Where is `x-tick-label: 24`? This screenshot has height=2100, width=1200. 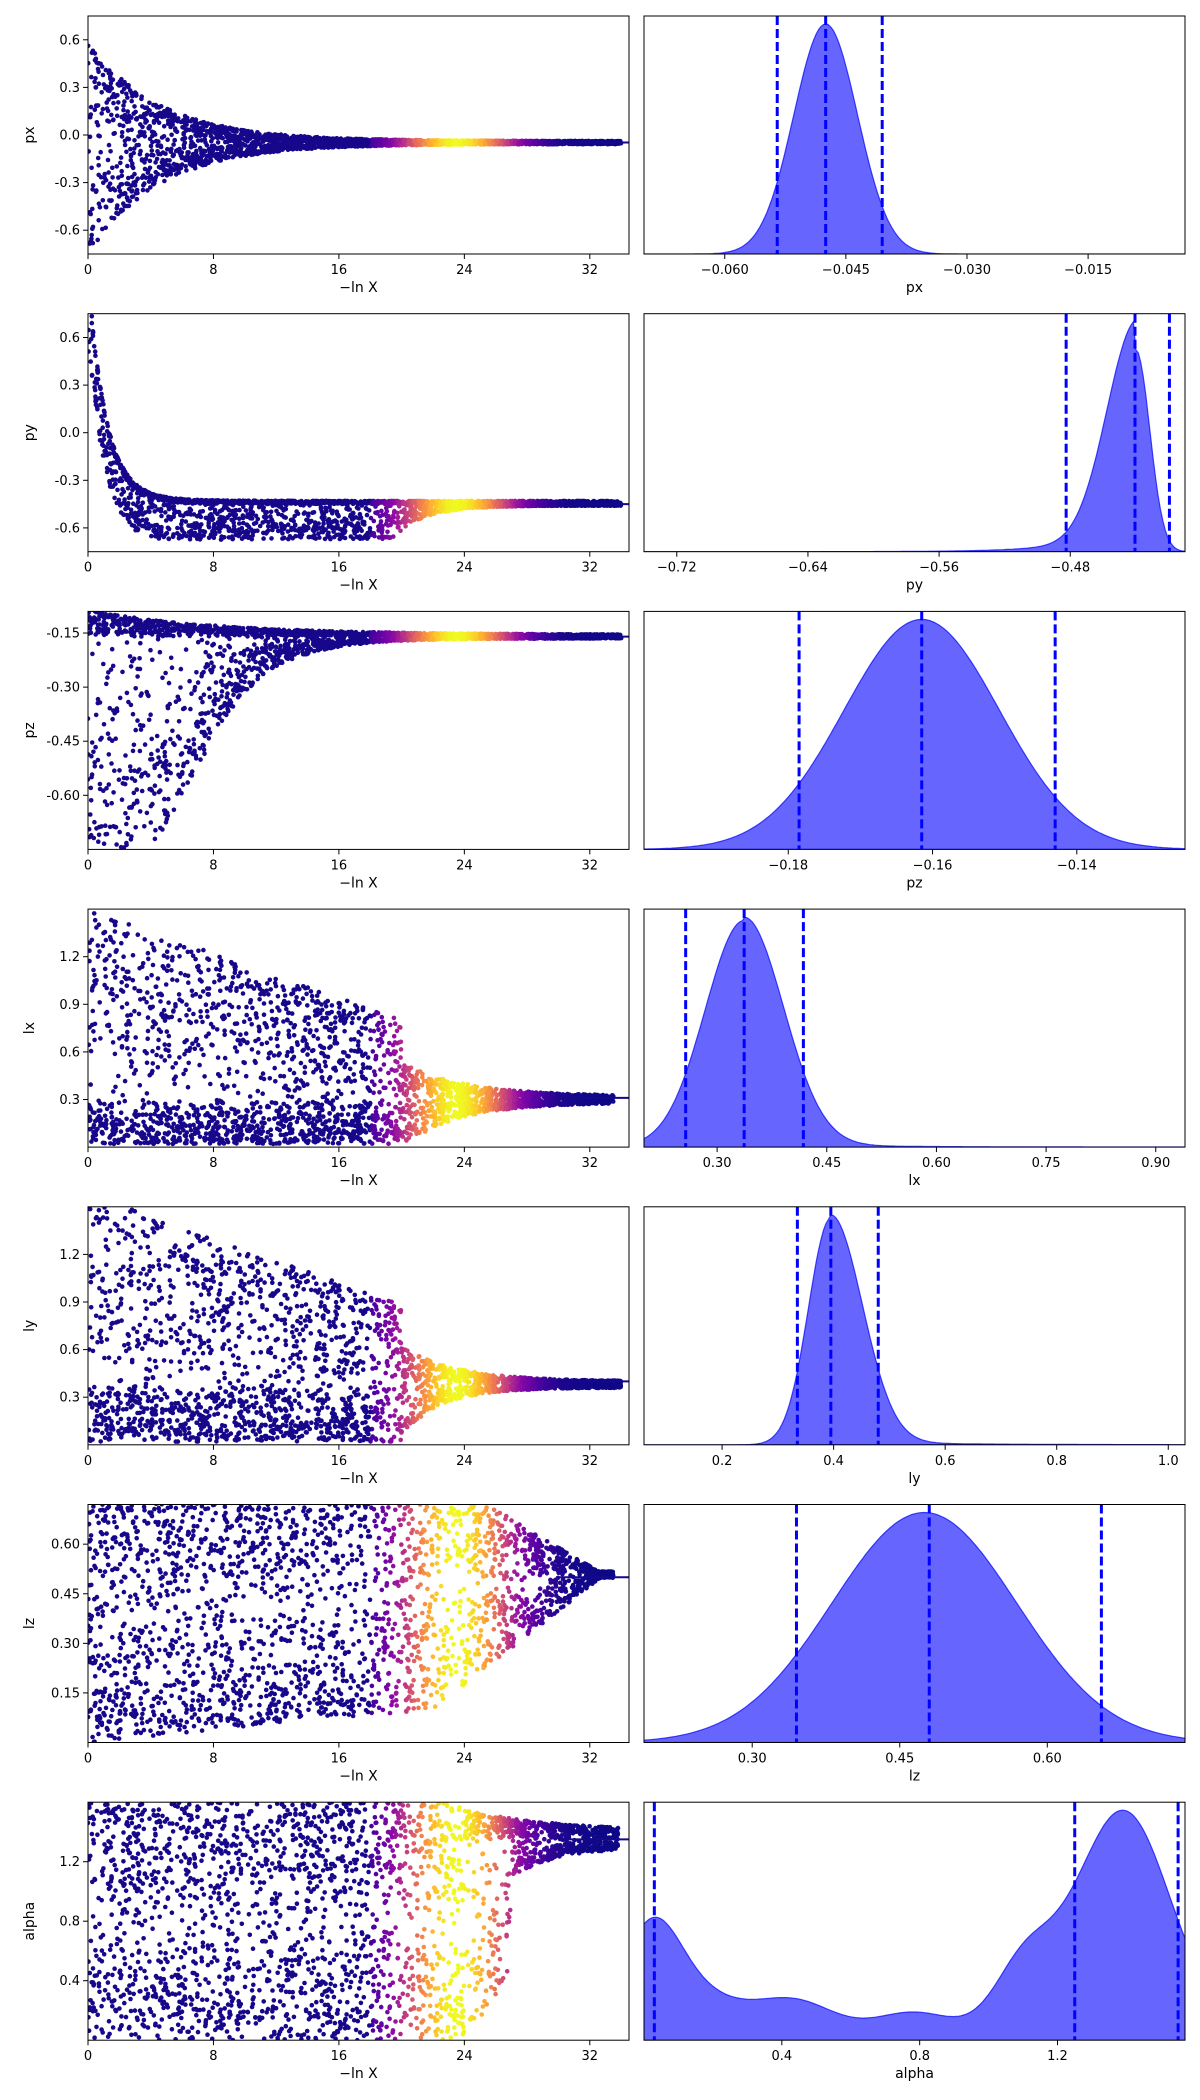
x-tick-label: 24 is located at coordinates (464, 270).